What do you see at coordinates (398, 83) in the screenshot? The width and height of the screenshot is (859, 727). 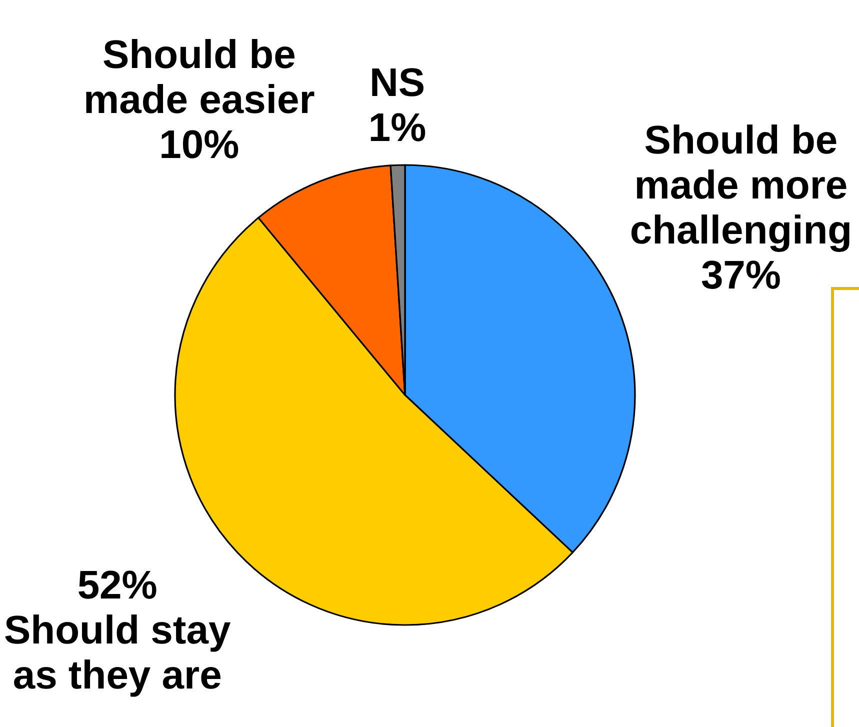 I see `slice-label: NS` at bounding box center [398, 83].